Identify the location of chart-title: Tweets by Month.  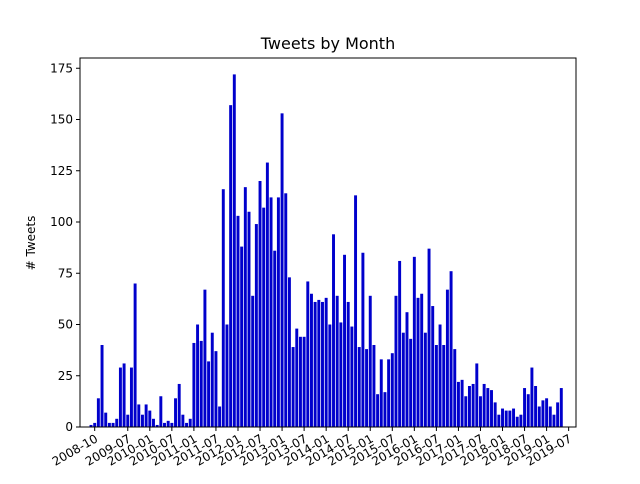
(327, 43).